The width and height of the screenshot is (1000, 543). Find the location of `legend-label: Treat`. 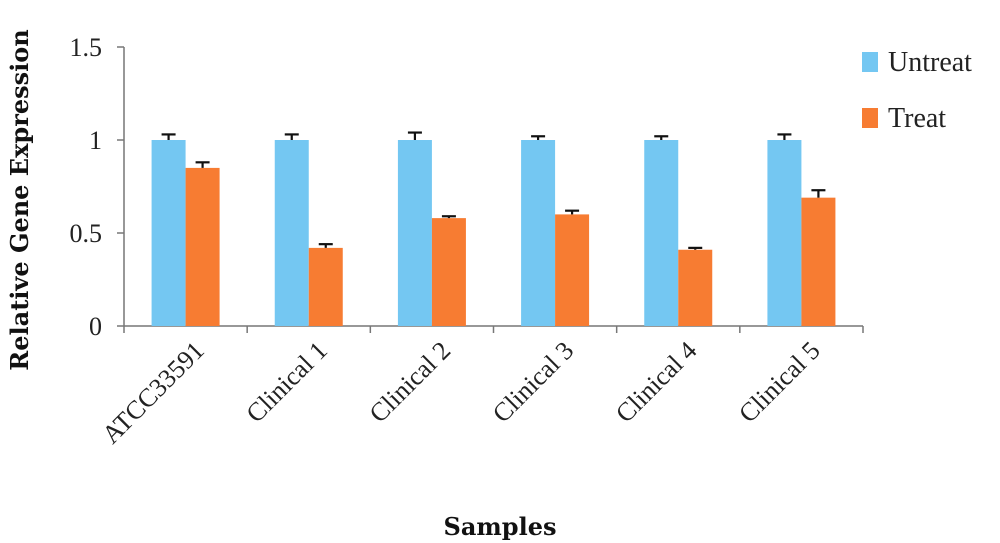

legend-label: Treat is located at coordinates (917, 118).